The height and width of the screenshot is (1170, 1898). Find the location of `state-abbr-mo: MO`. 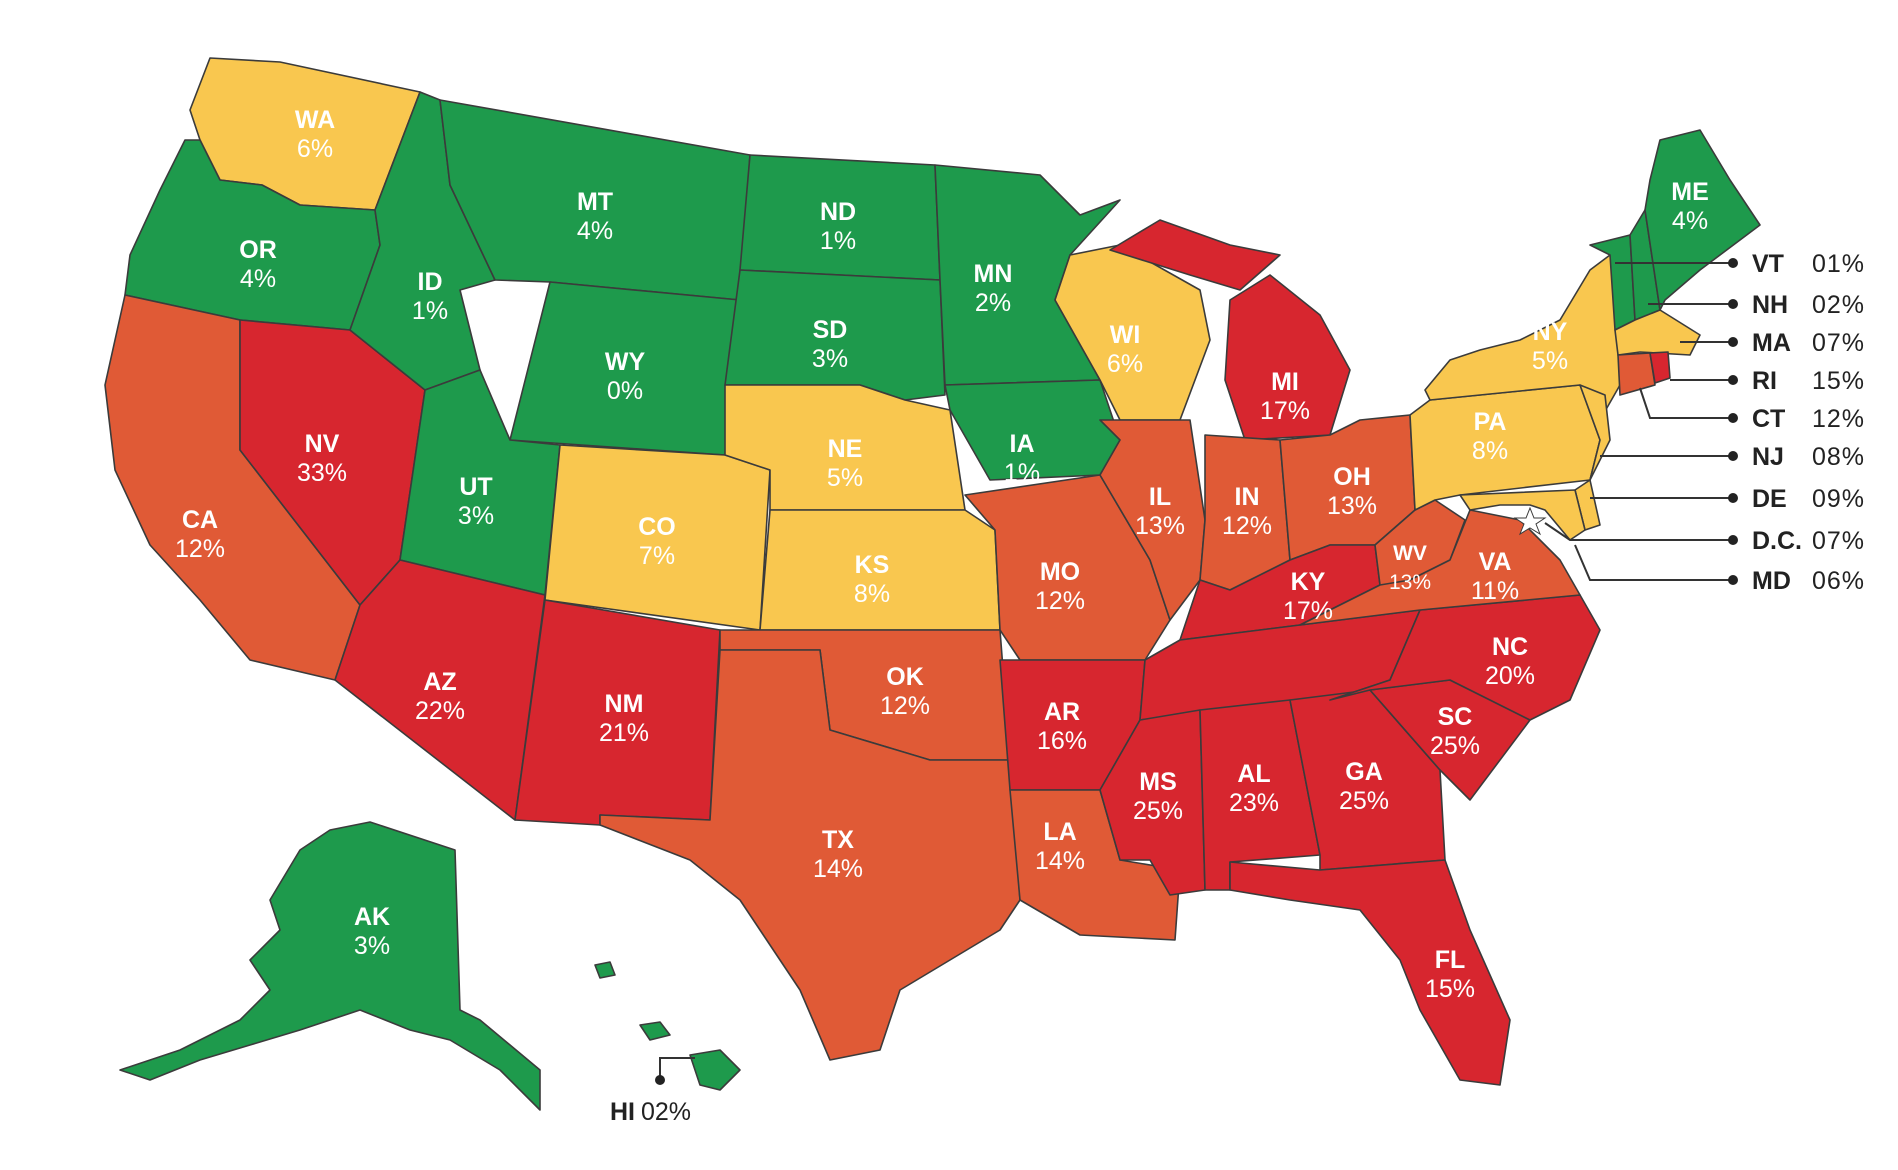

state-abbr-mo: MO is located at coordinates (1060, 572).